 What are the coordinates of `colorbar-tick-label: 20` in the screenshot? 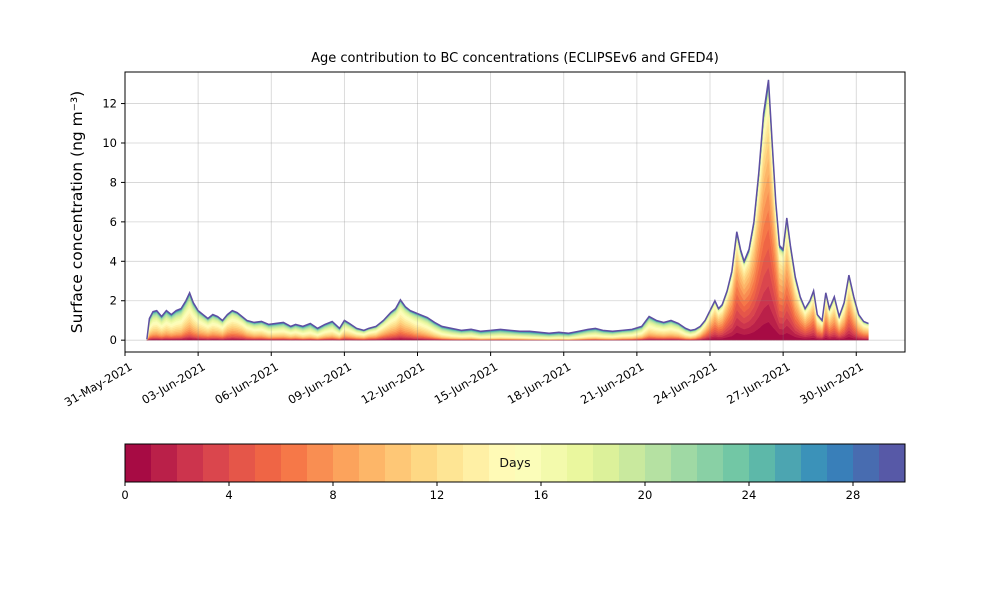 It's located at (645, 495).